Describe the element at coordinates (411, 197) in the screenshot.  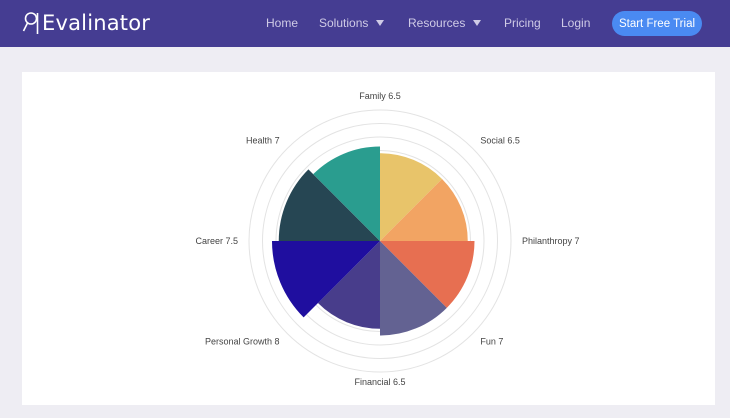
I see `sector-family` at that location.